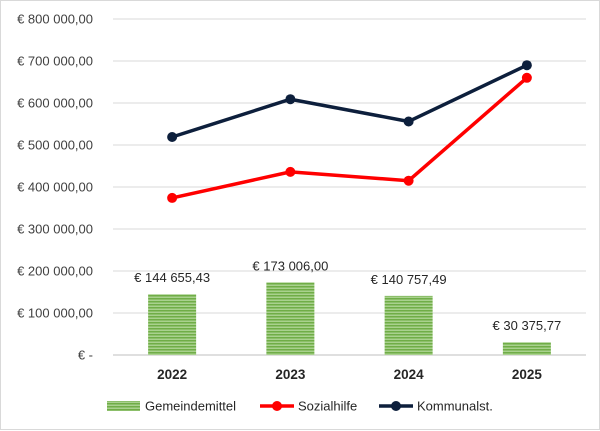 This screenshot has width=600, height=431. What do you see at coordinates (55, 229) in the screenshot?
I see `y-tick-label: € 300 000,00` at bounding box center [55, 229].